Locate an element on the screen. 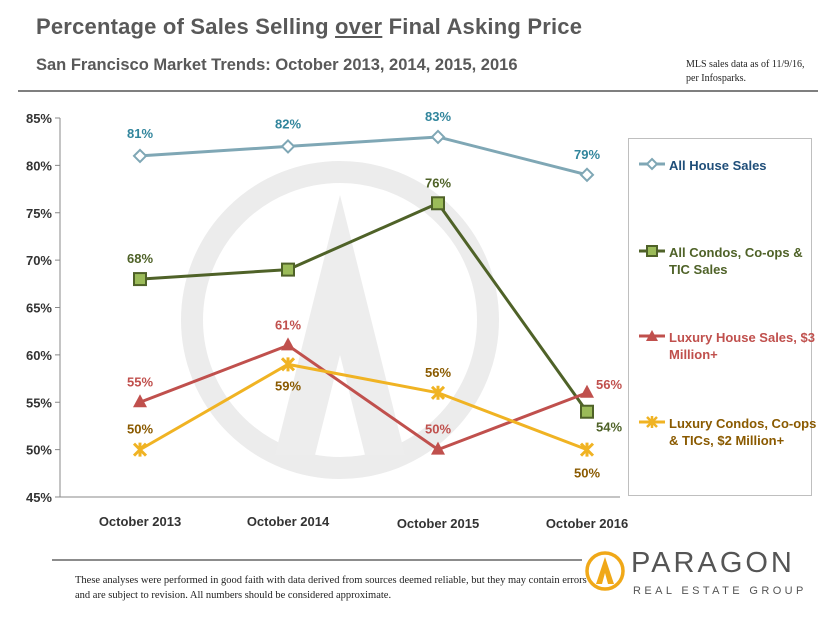  data-label-lux-house: 50% is located at coordinates (438, 429).